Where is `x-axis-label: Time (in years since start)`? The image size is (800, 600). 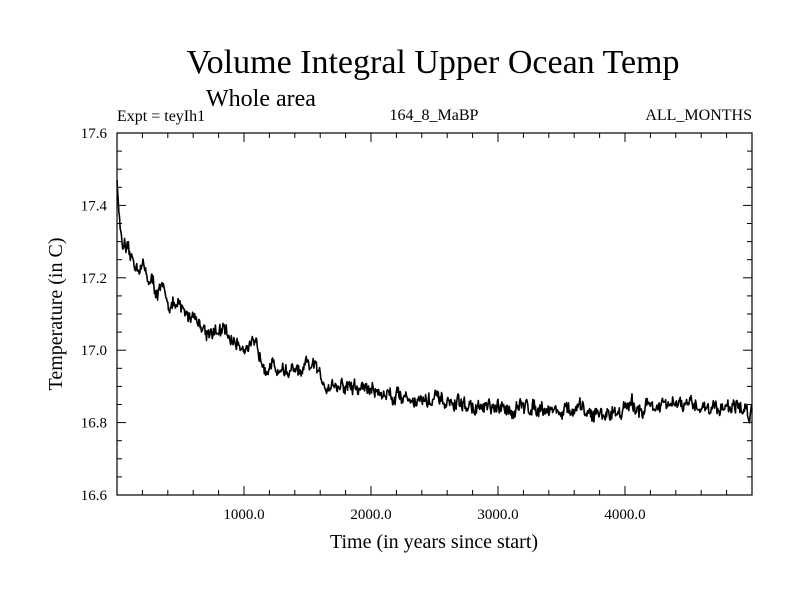 x-axis-label: Time (in years since start) is located at coordinates (434, 542).